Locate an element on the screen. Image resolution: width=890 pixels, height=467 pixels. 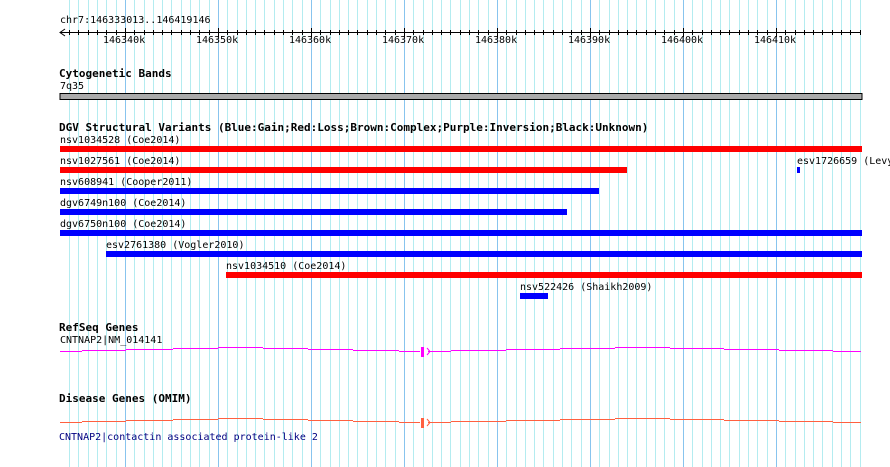
refseq-track-title: RefSeq Genes is located at coordinates (99, 327).